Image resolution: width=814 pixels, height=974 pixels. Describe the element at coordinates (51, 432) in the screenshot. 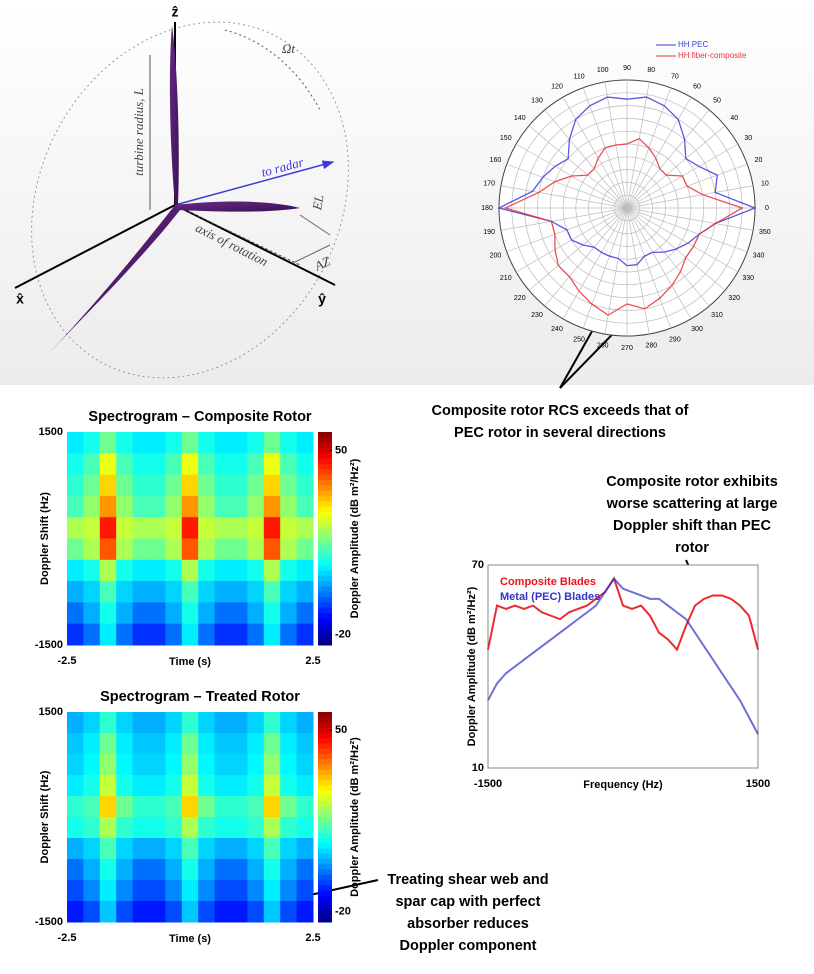

I see `y-tick-label: 1500` at that location.